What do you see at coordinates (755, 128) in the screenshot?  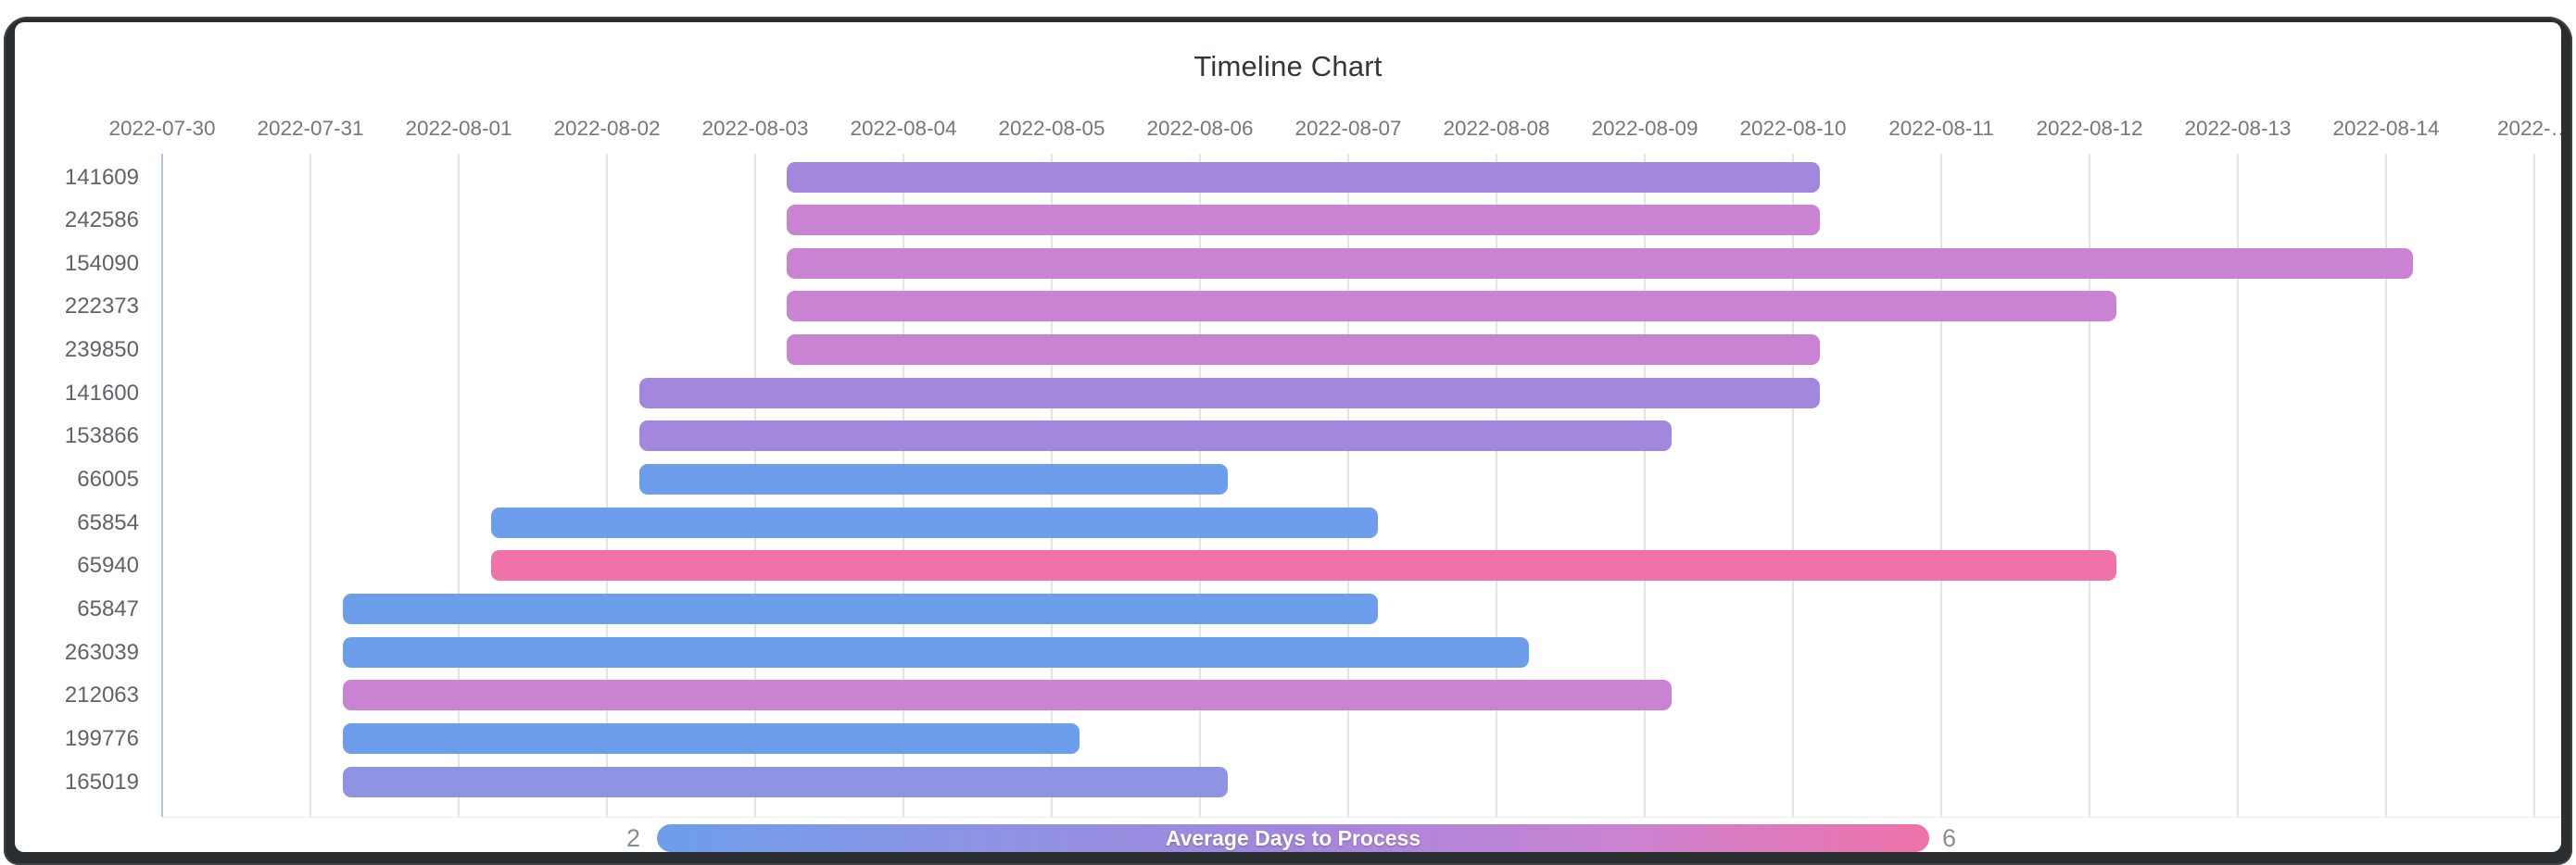 I see `x-tick-label: 2022-08-03` at bounding box center [755, 128].